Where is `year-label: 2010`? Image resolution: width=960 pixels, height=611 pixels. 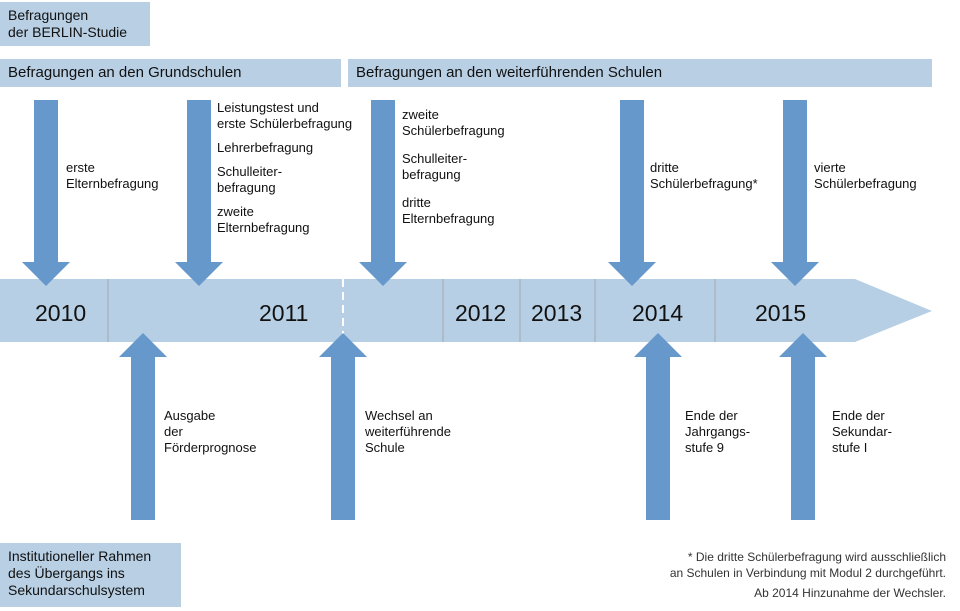
year-label: 2010 is located at coordinates (61, 313).